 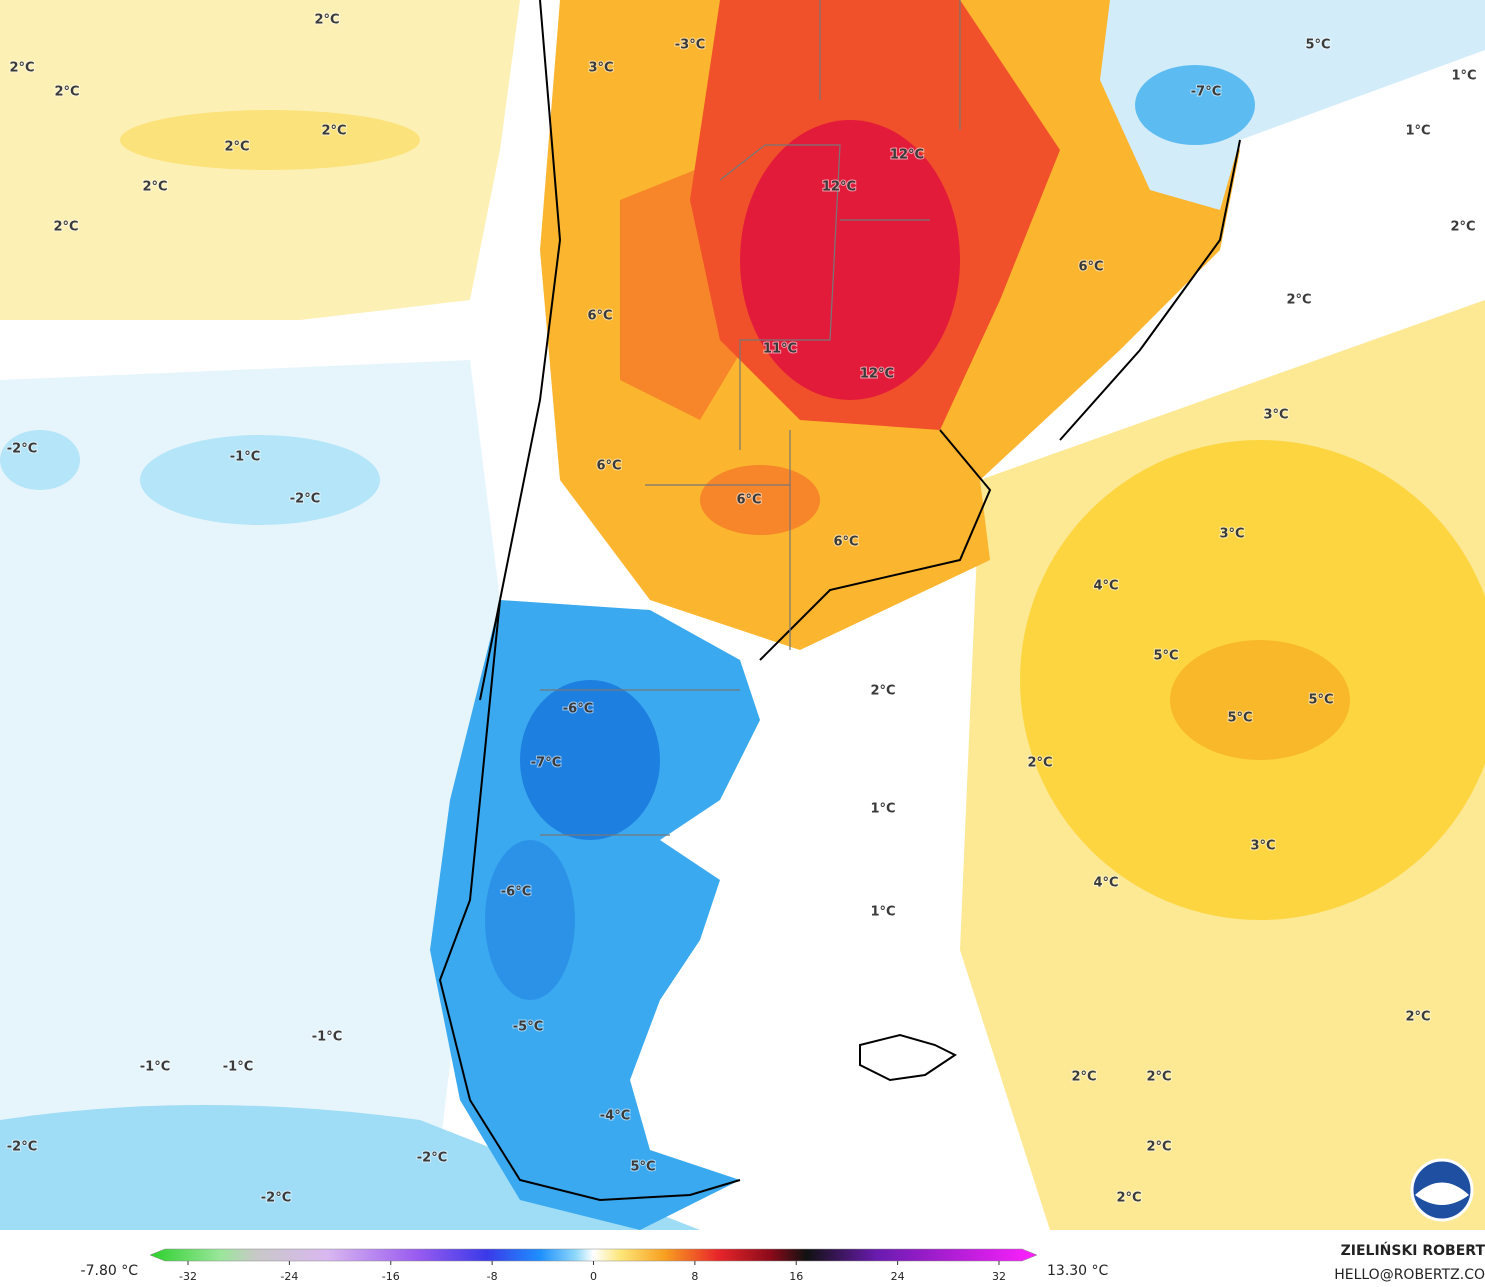 I want to click on colorbar-tick-label: -32, so click(x=188, y=1276).